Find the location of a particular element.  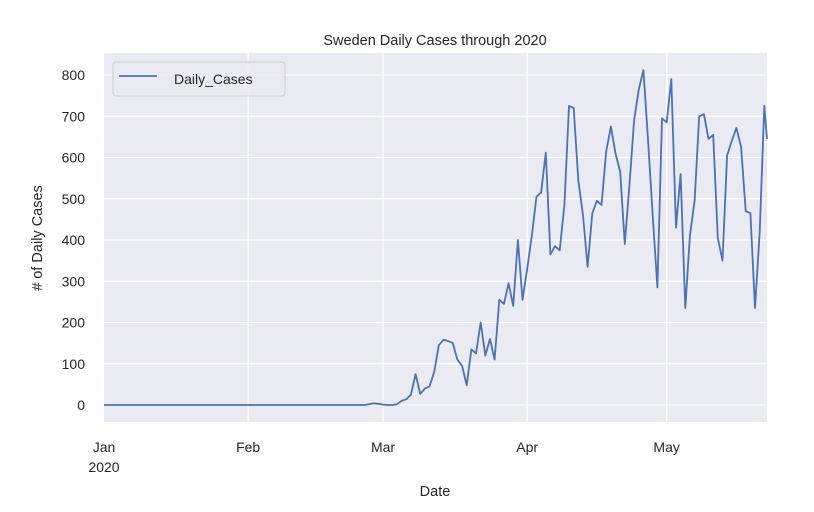

x-tick-label: May is located at coordinates (666, 447).